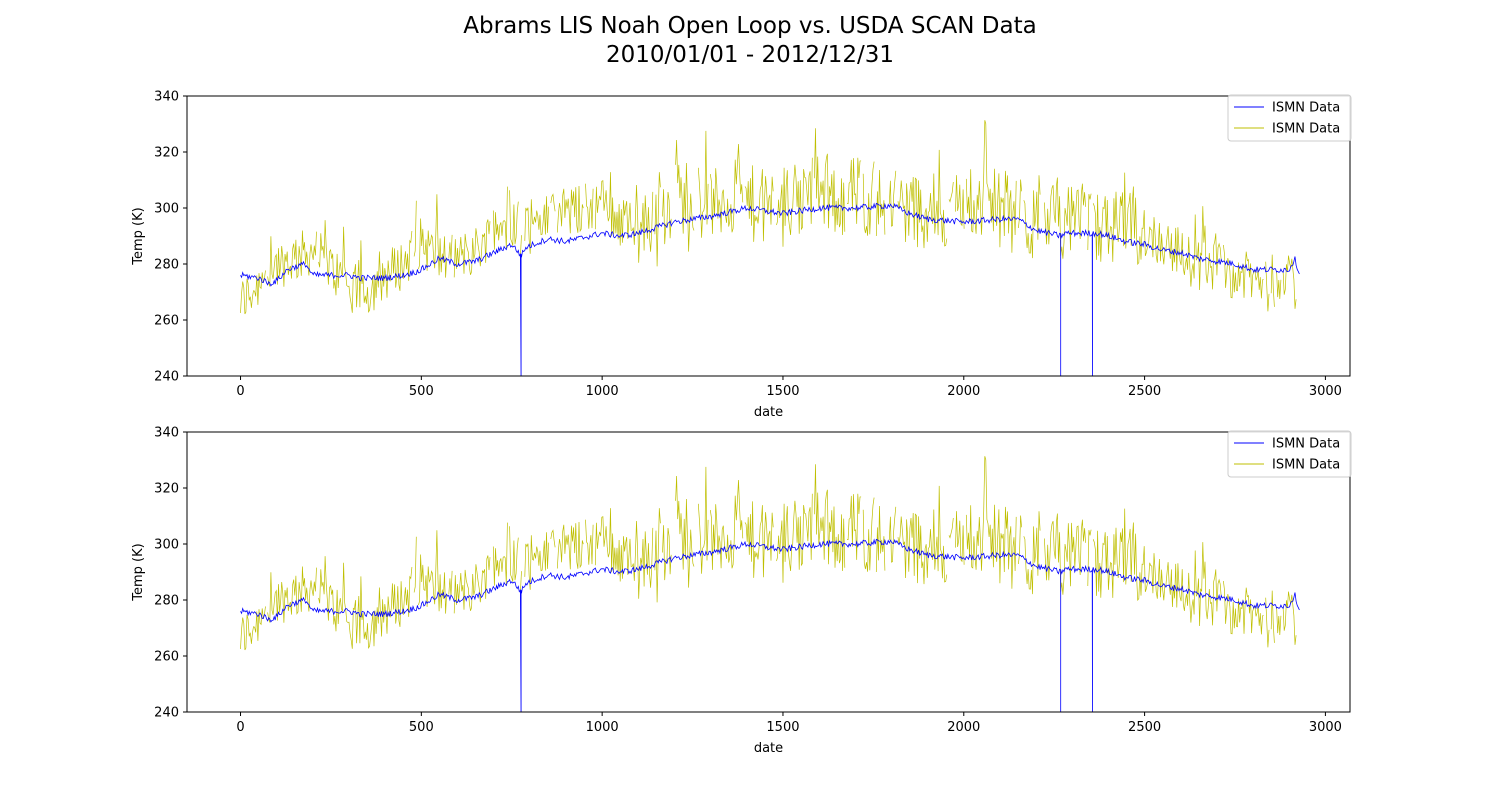 Image resolution: width=1500 pixels, height=800 pixels. What do you see at coordinates (963, 727) in the screenshot?
I see `x-tick-label: 2000` at bounding box center [963, 727].